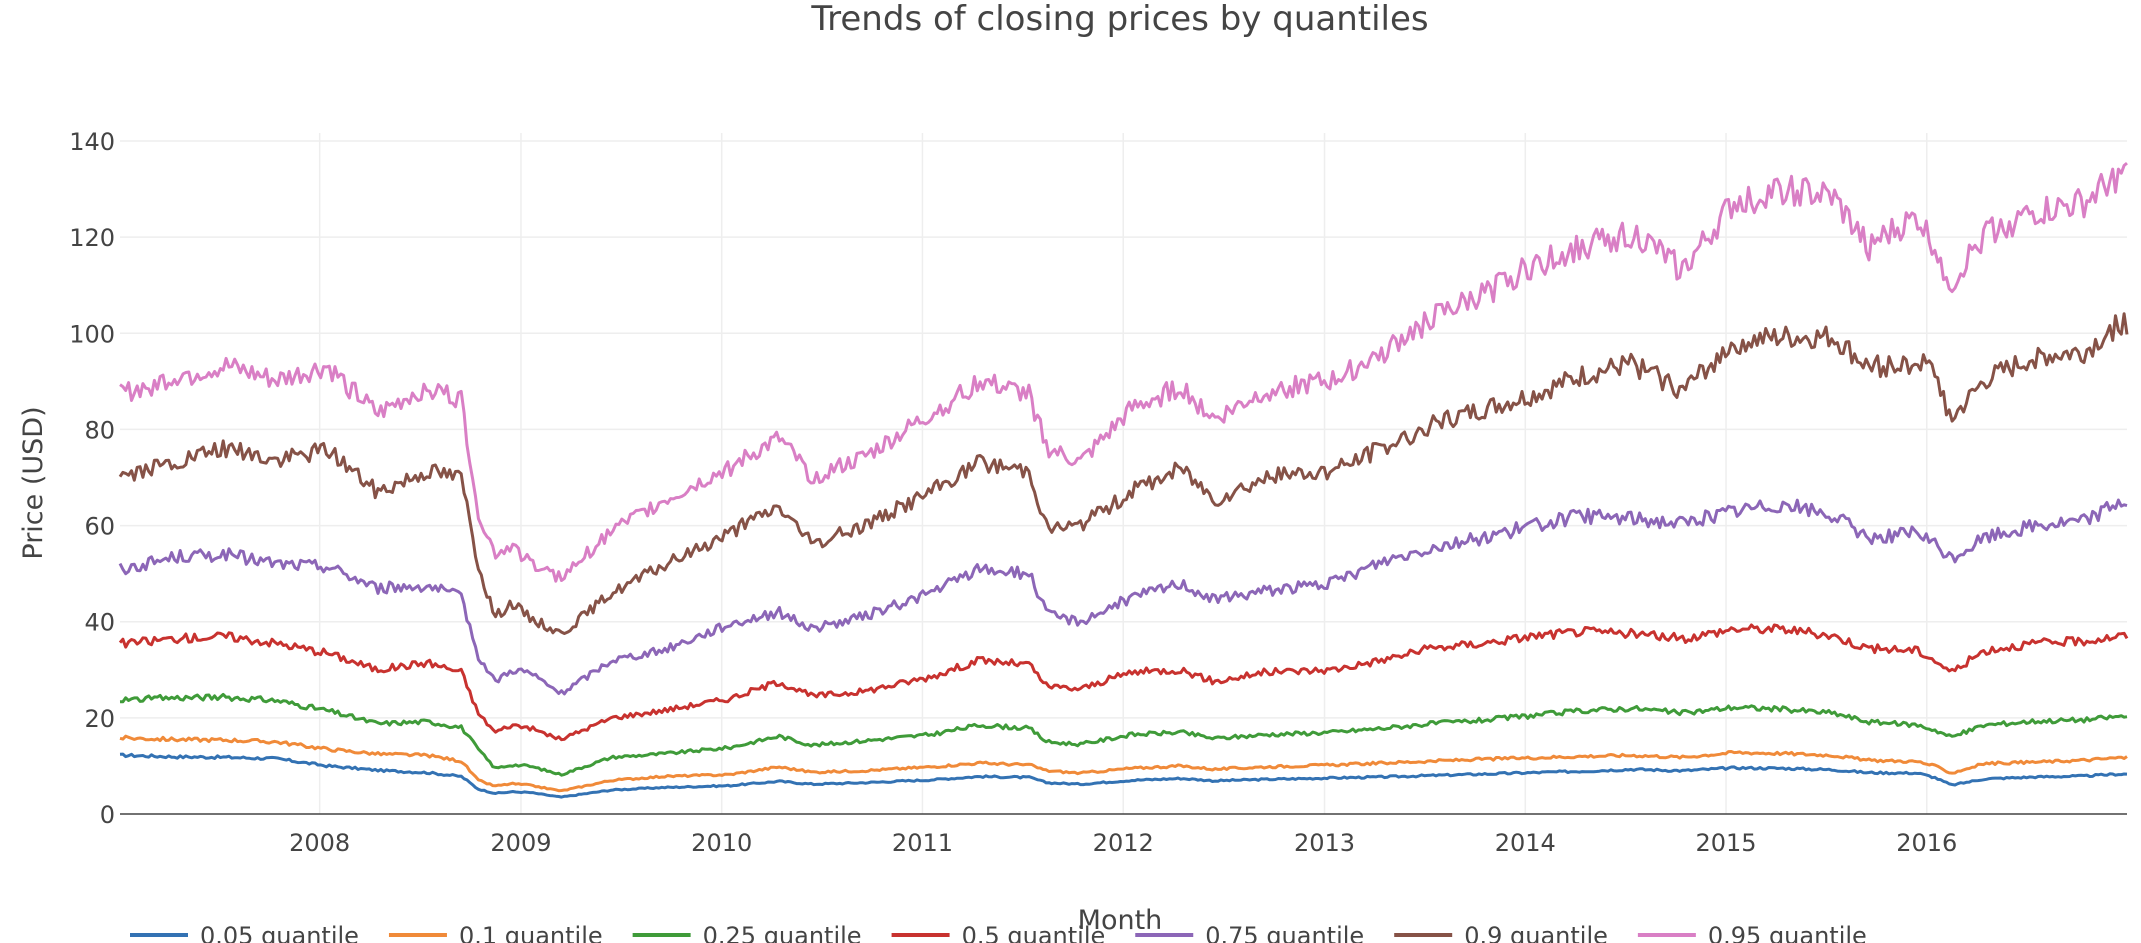 The image size is (2141, 943). I want to click on y-tick-label: 120, so click(92, 238).